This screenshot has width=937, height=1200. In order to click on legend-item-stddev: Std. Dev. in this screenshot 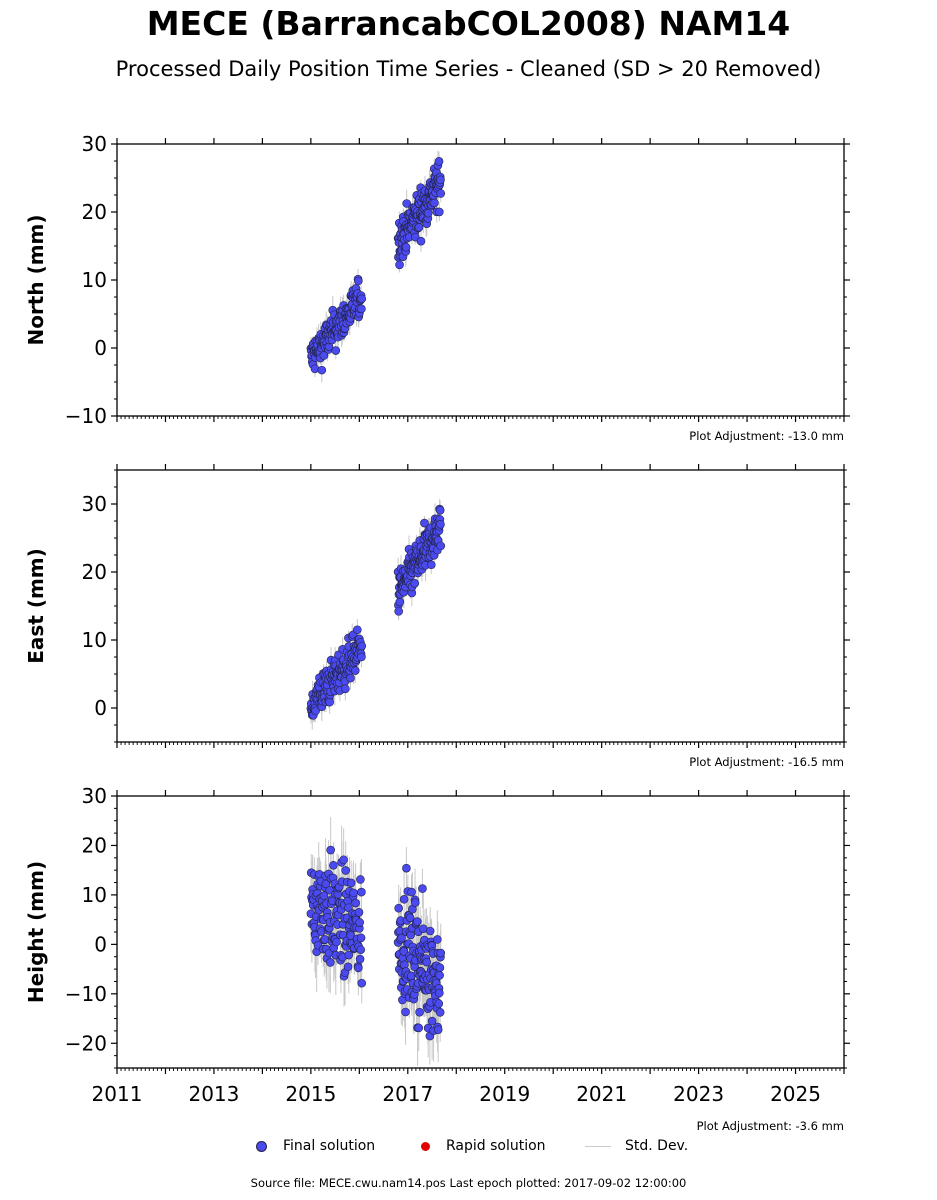, I will do `click(636, 1146)`.